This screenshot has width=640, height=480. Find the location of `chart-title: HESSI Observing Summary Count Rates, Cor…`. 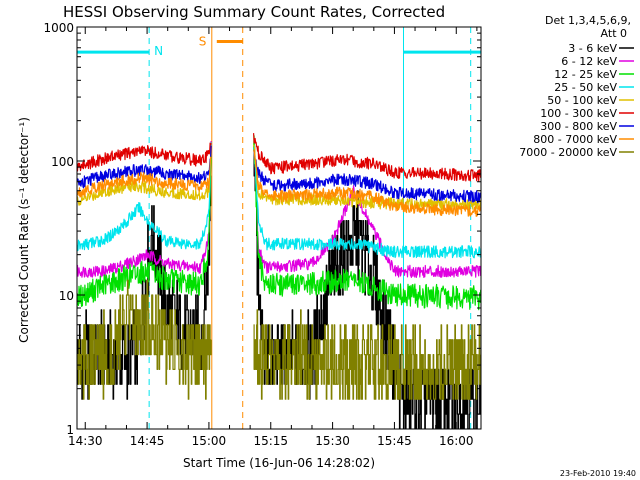

chart-title: HESSI Observing Summary Count Rates, Cor… is located at coordinates (254, 12).